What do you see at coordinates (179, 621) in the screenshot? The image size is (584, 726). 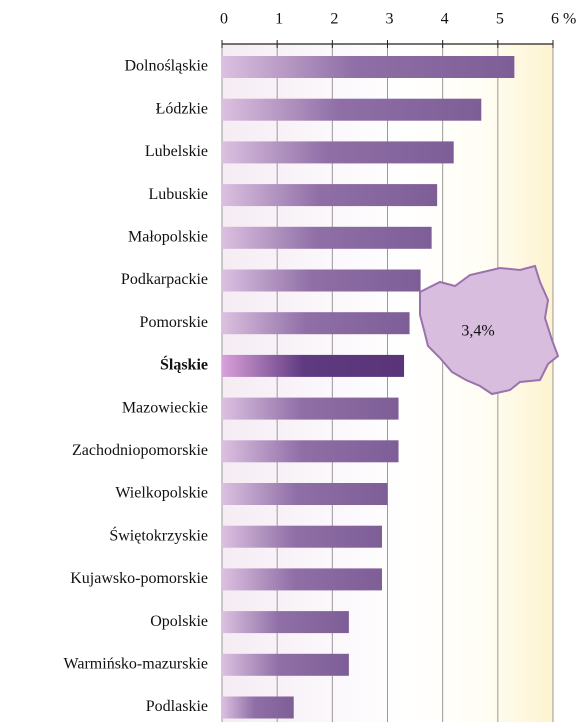 I see `y-tick-label: Opolskie` at bounding box center [179, 621].